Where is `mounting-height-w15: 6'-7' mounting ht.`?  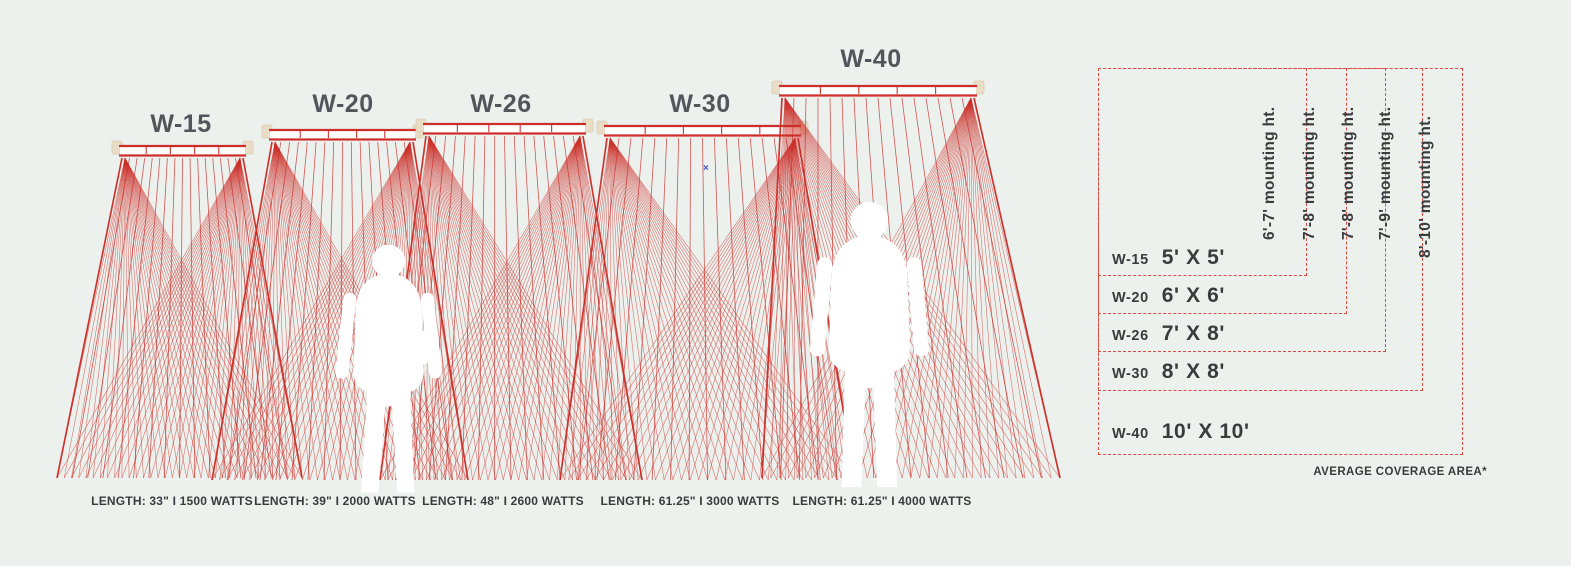 mounting-height-w15: 6'-7' mounting ht. is located at coordinates (1269, 173).